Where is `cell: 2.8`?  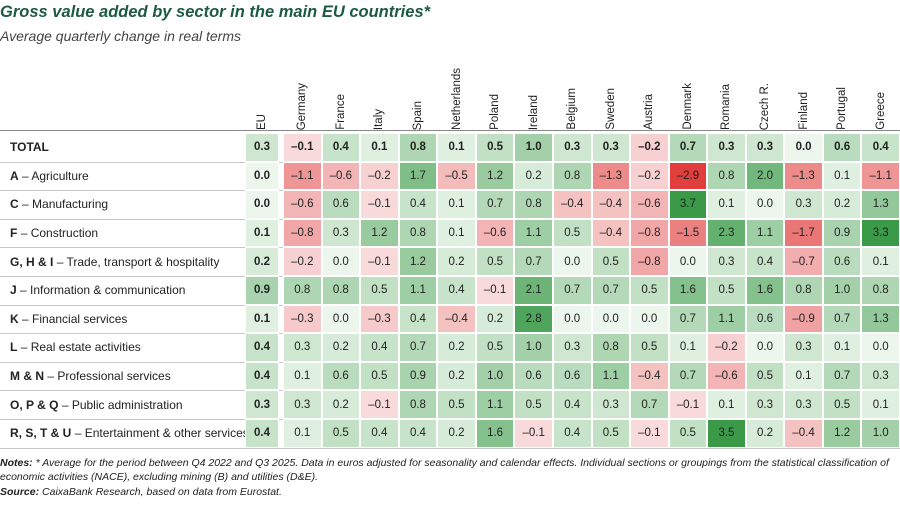 cell: 2.8 is located at coordinates (533, 319).